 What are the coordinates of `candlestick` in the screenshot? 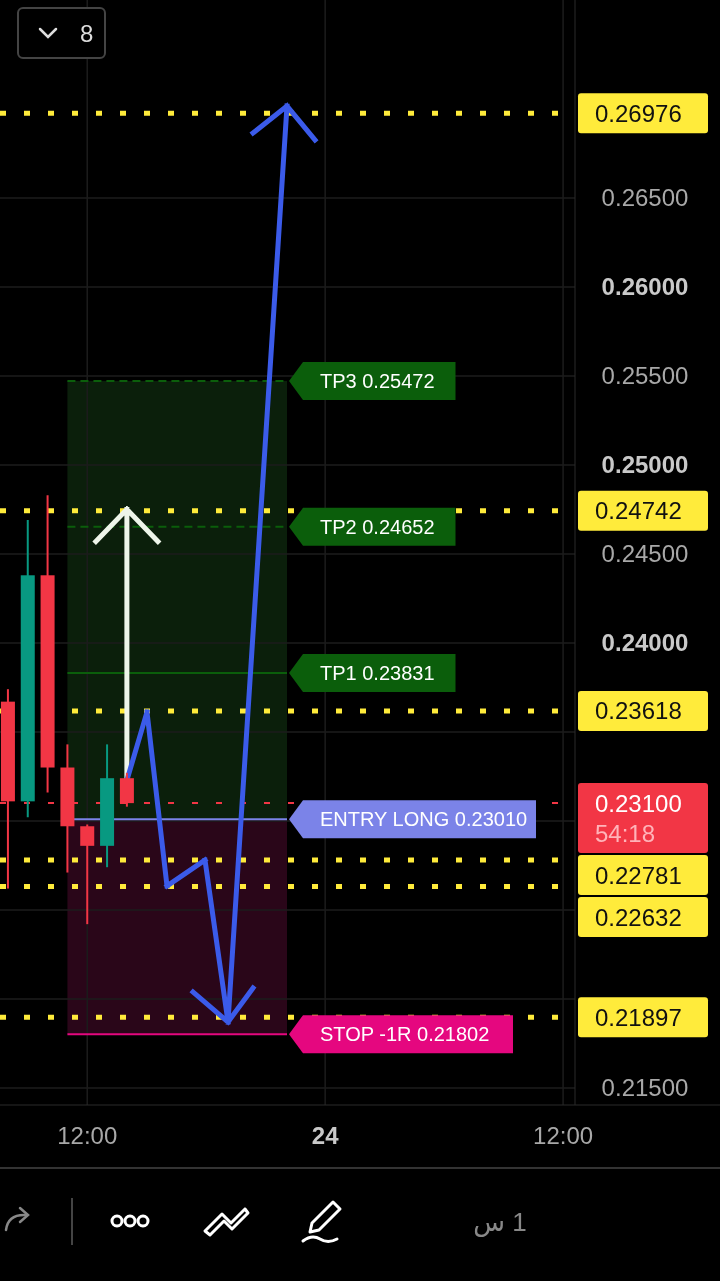 It's located at (87, 874).